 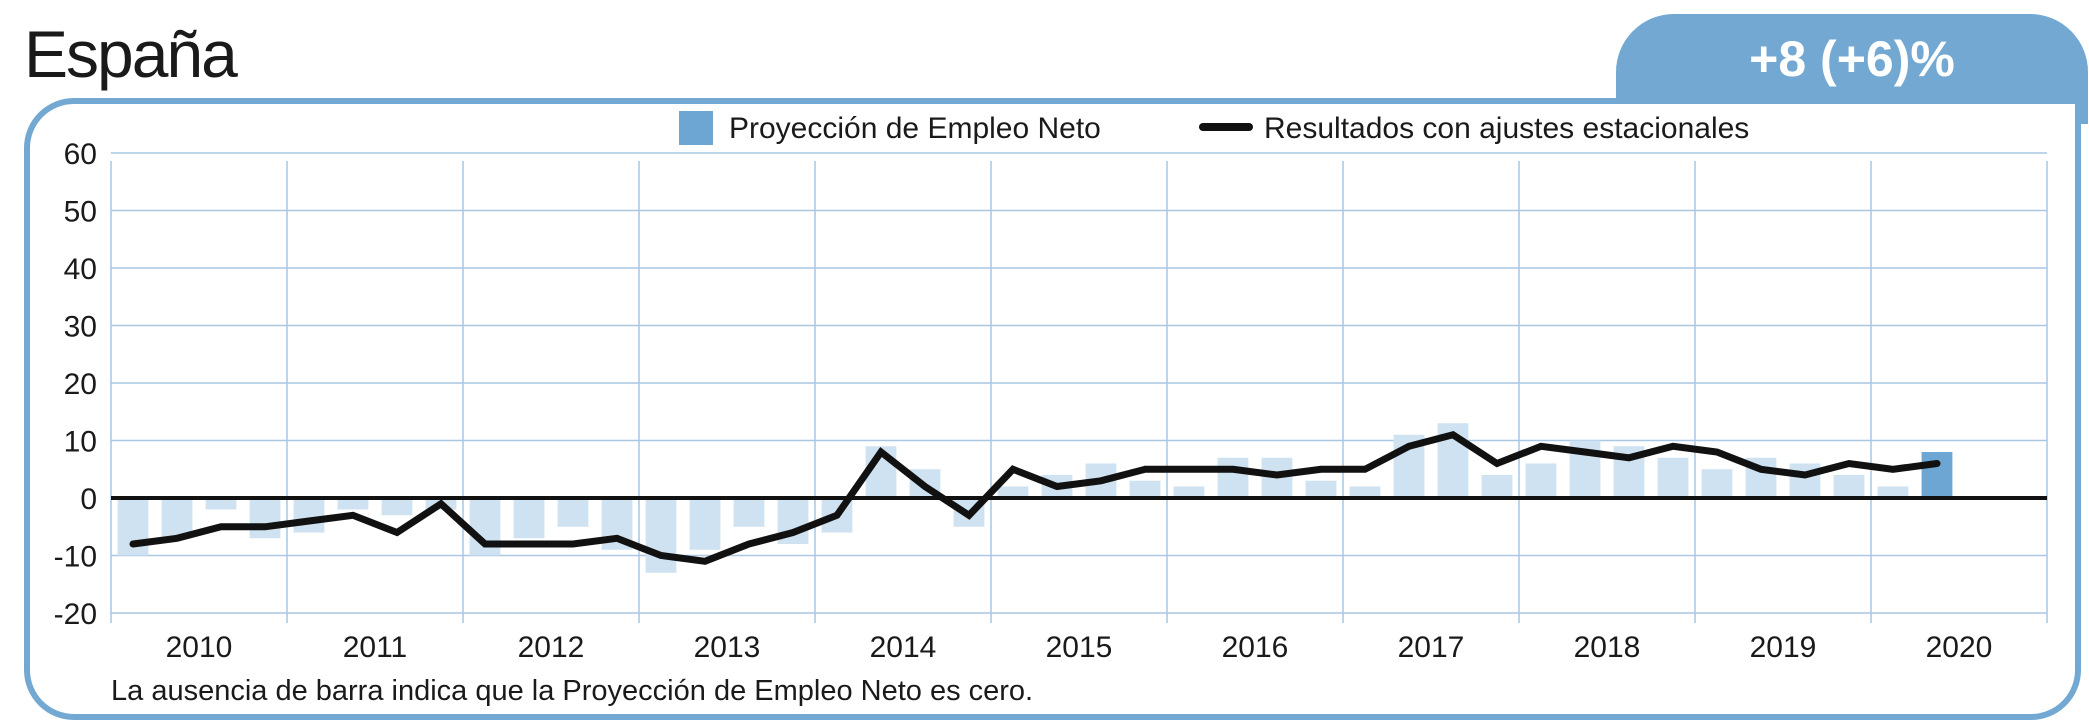 What do you see at coordinates (1959, 647) in the screenshot?
I see `x-tick-label: 2020` at bounding box center [1959, 647].